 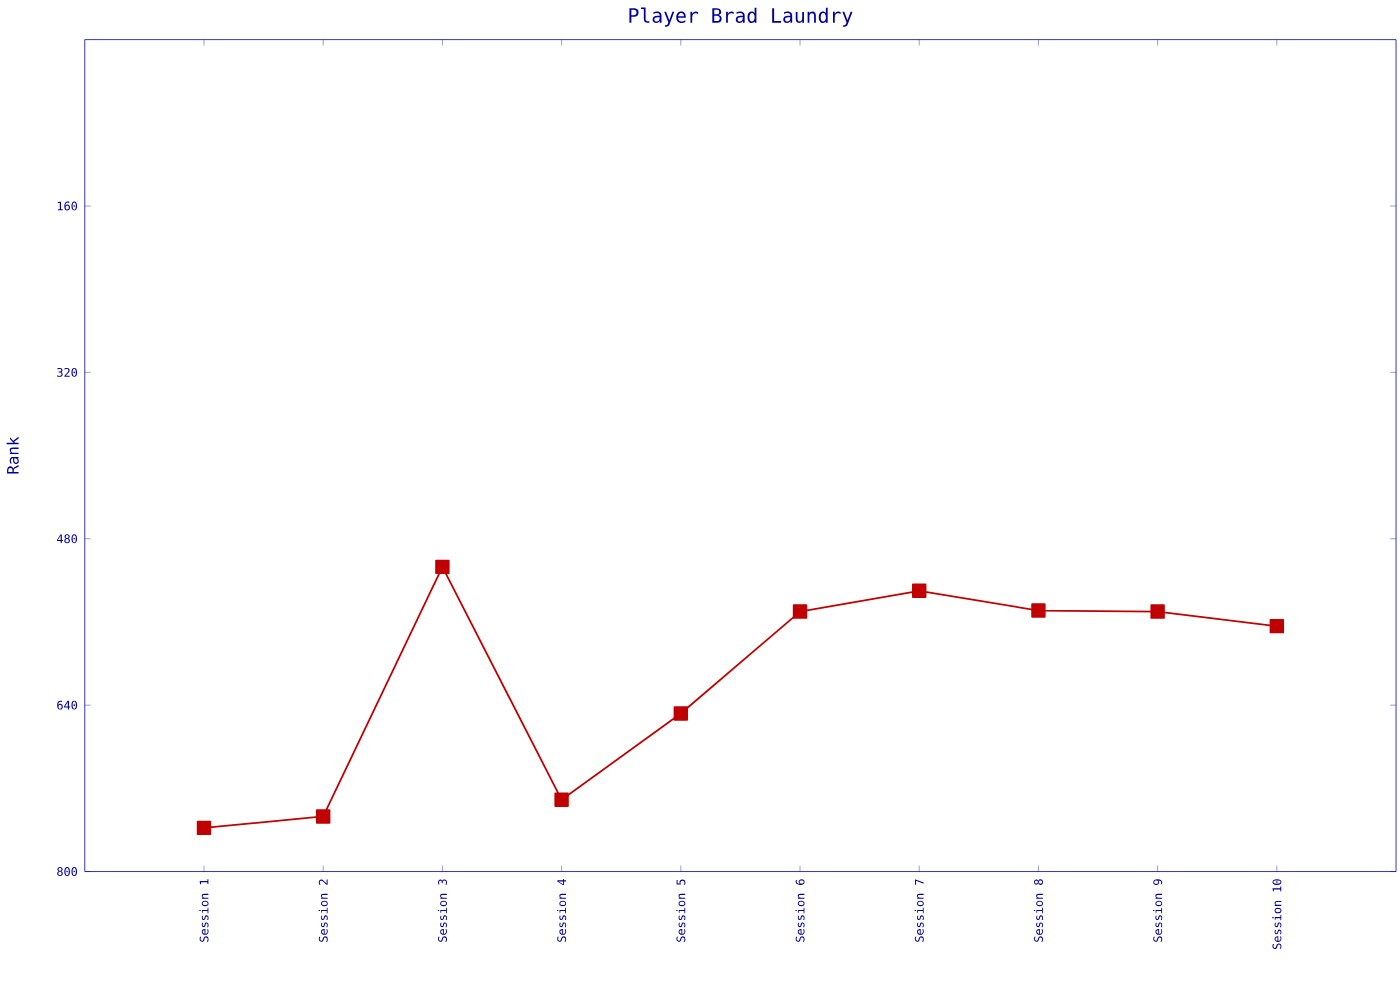 What do you see at coordinates (741, 17) in the screenshot?
I see `chart-title: Player Brad Laundry` at bounding box center [741, 17].